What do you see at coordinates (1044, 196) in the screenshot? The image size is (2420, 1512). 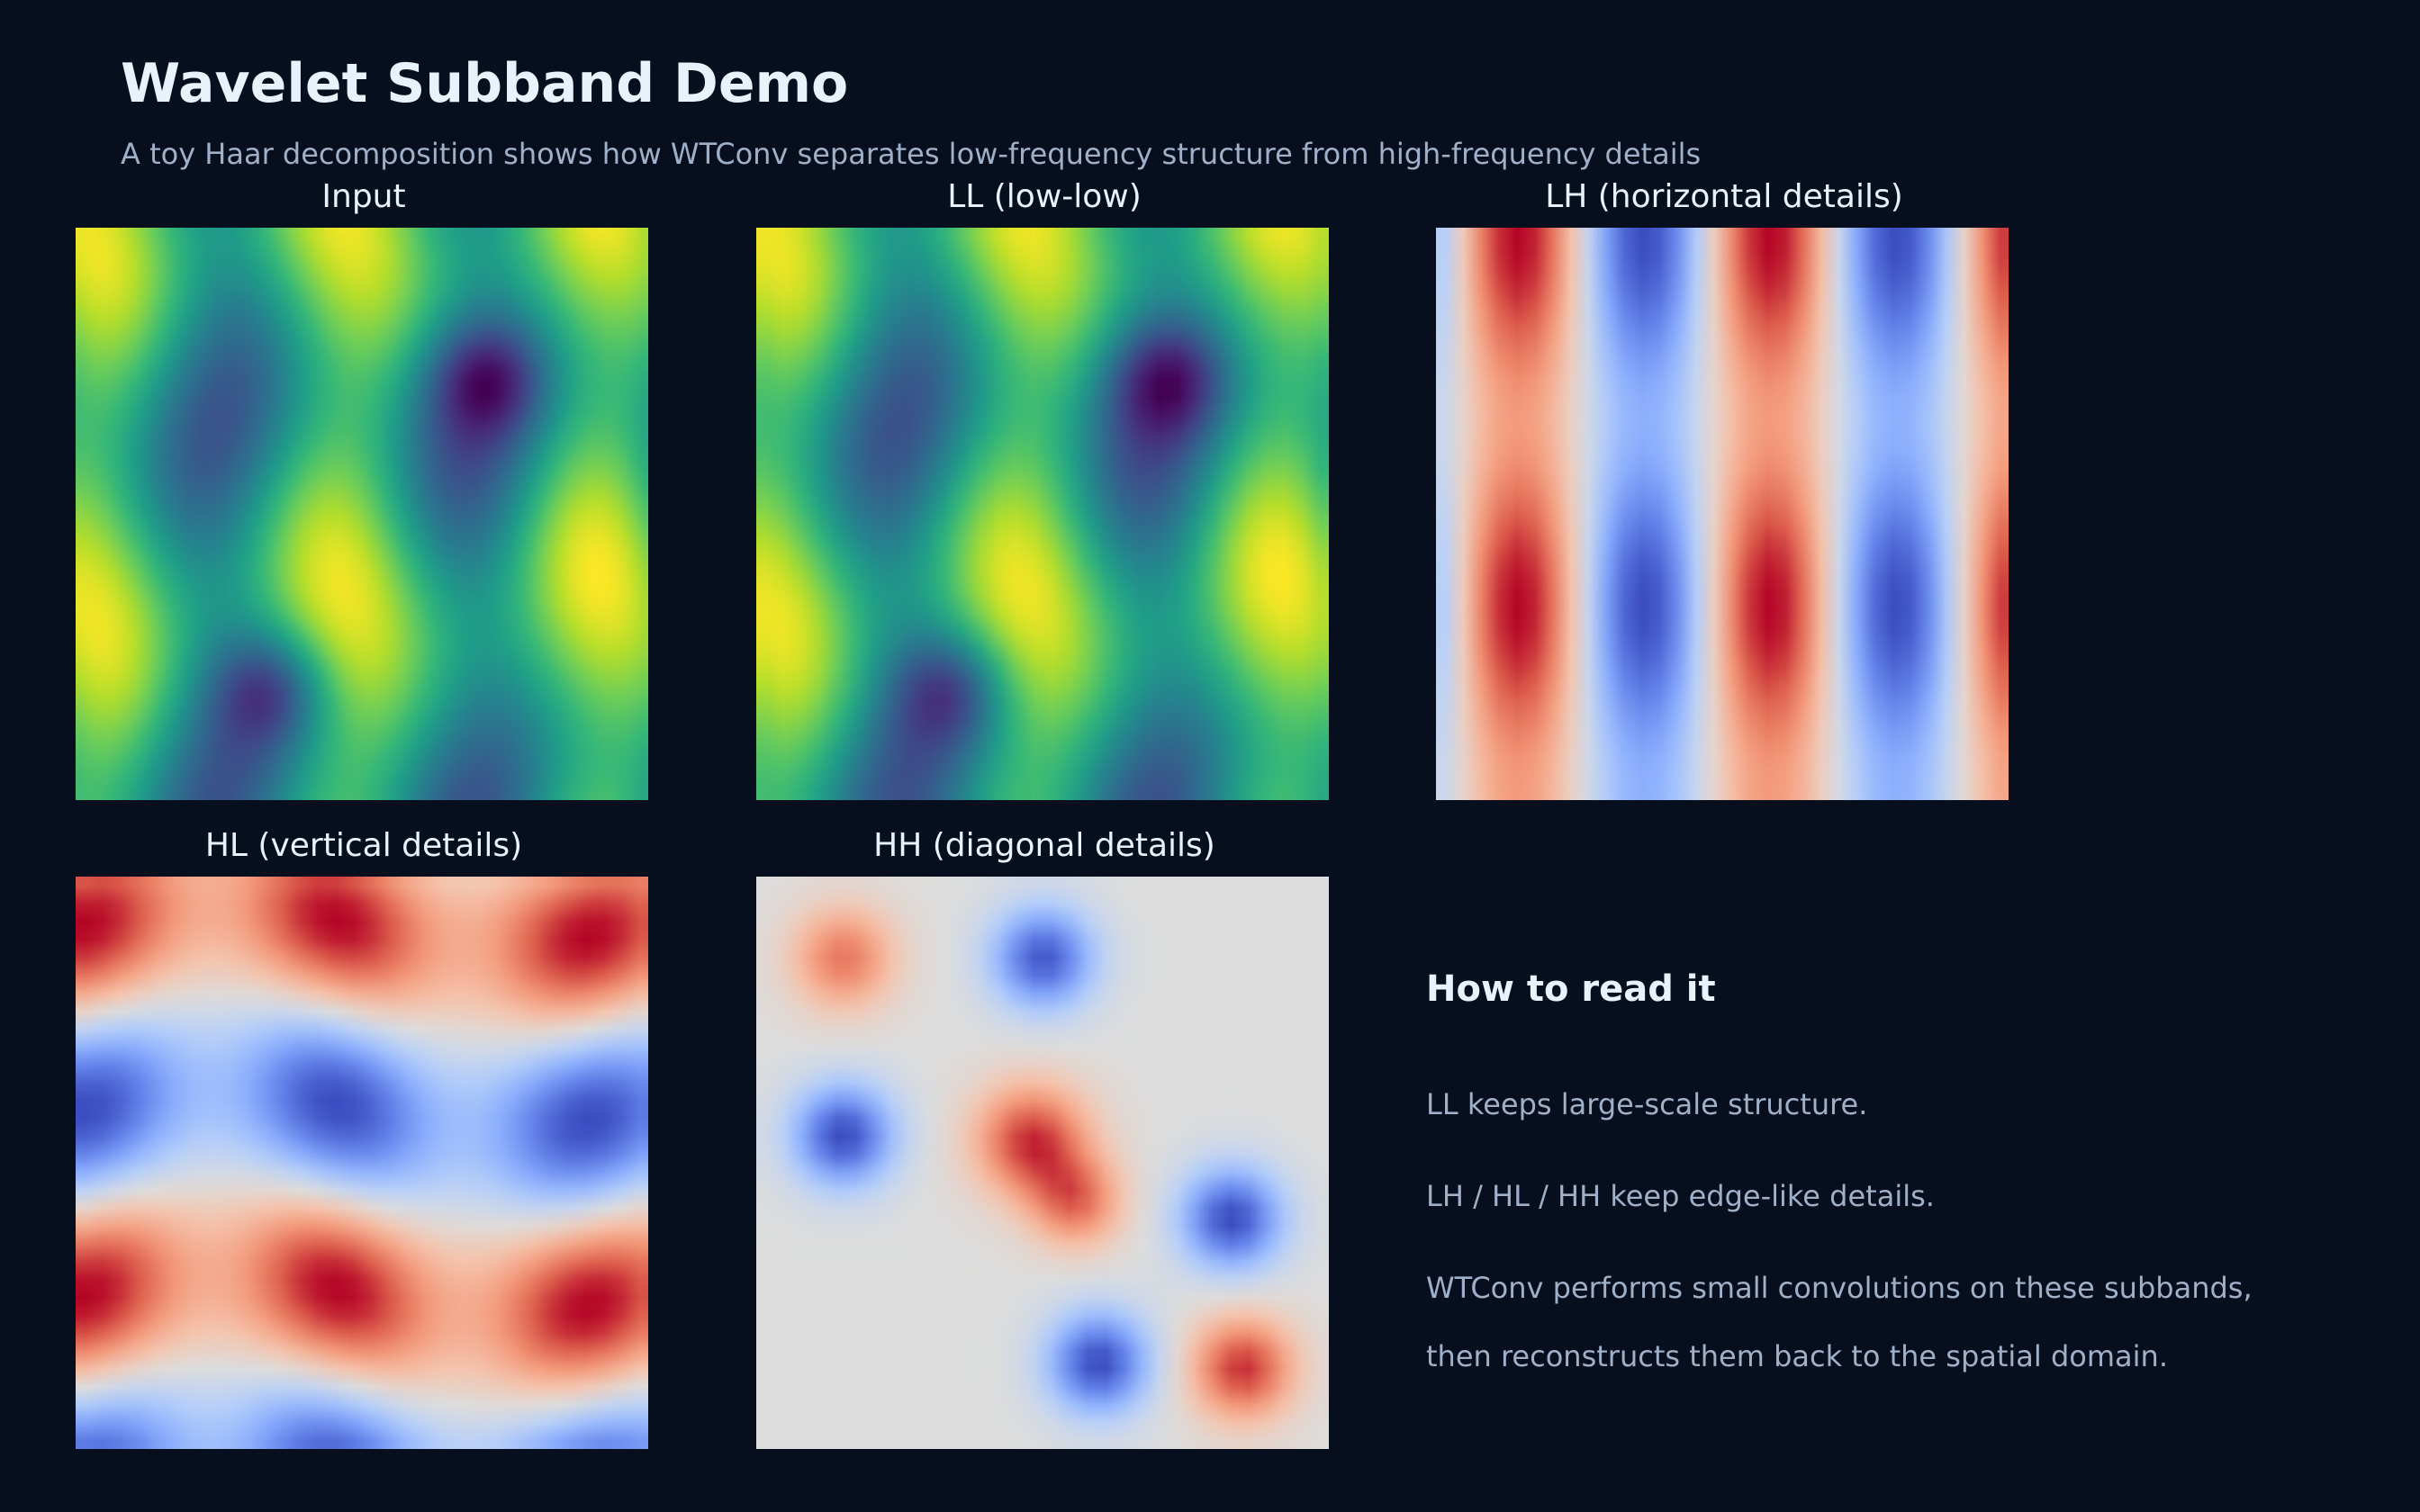 I see `ll-panel-label: LL (low-low)` at bounding box center [1044, 196].